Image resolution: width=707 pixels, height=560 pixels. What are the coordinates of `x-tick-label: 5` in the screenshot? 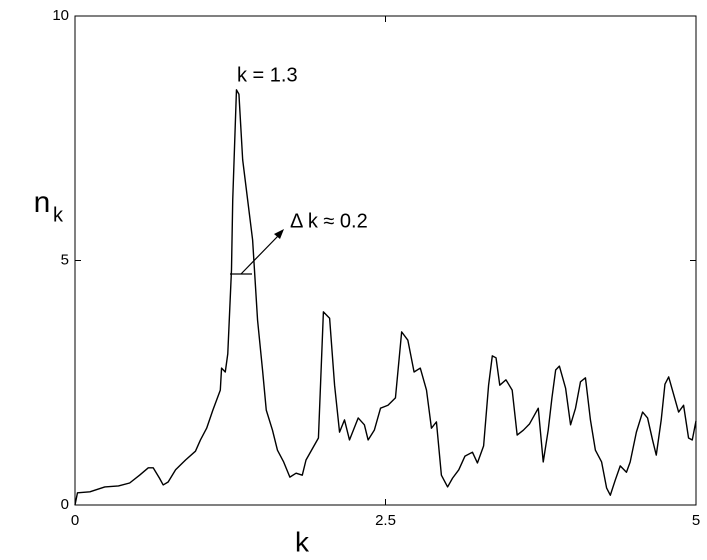 It's located at (696, 520).